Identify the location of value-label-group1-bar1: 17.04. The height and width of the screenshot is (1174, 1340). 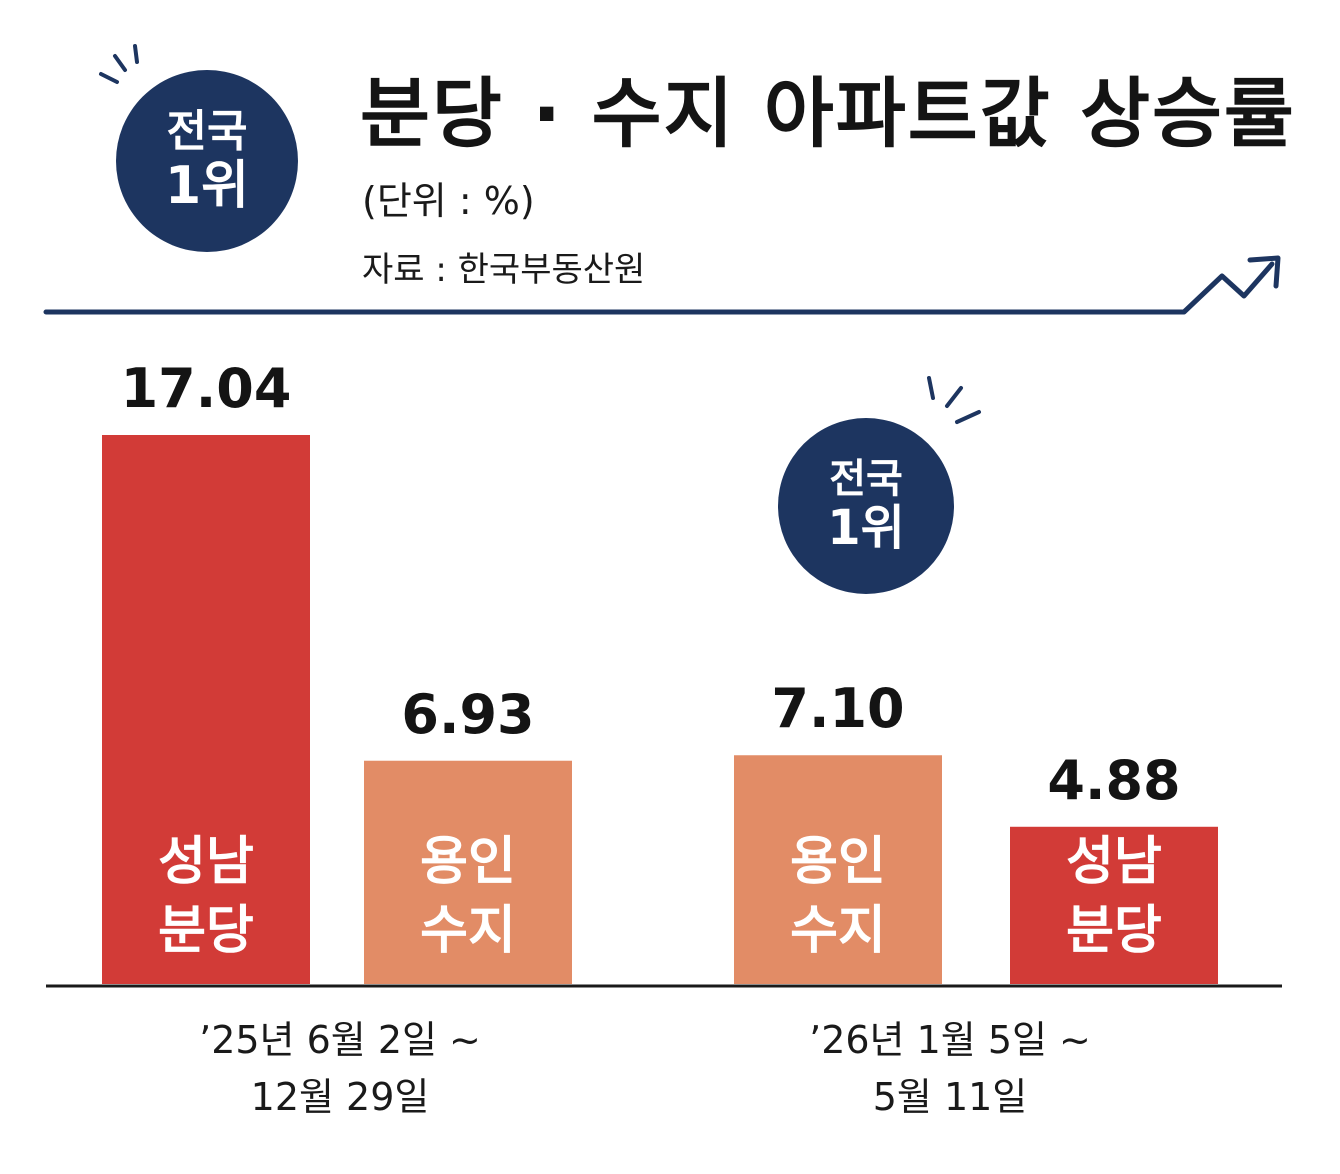
(206, 388).